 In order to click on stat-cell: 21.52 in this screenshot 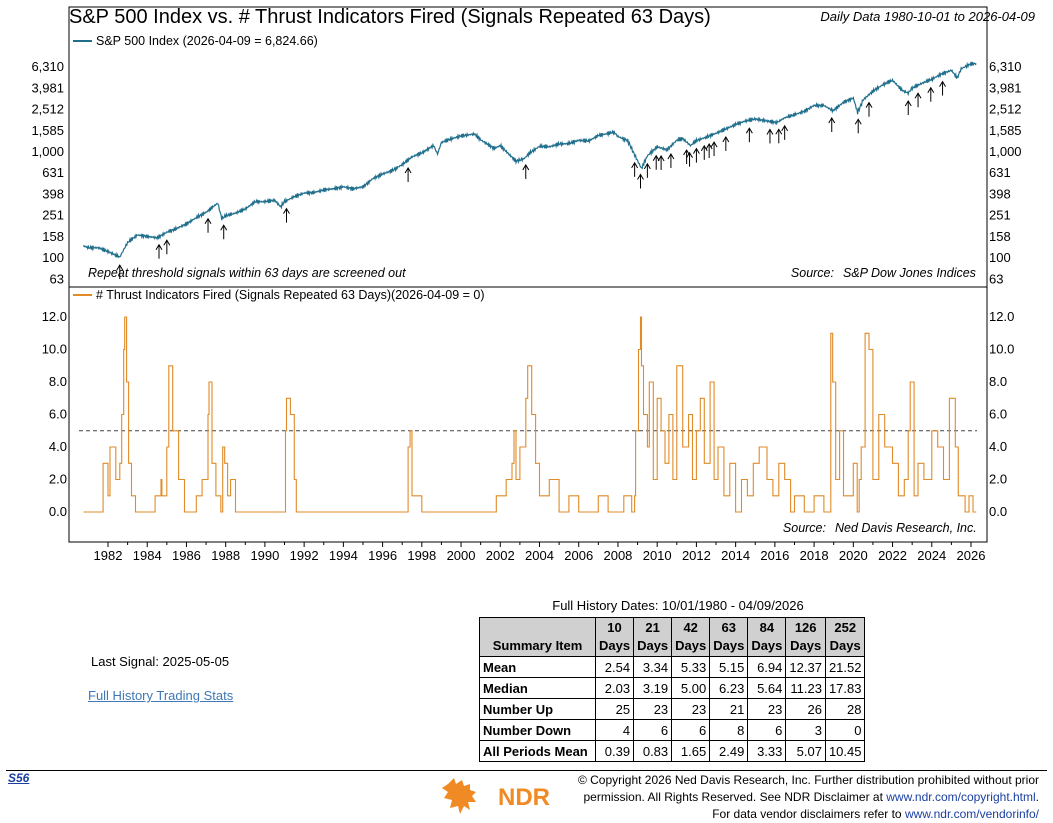, I will do `click(845, 667)`.